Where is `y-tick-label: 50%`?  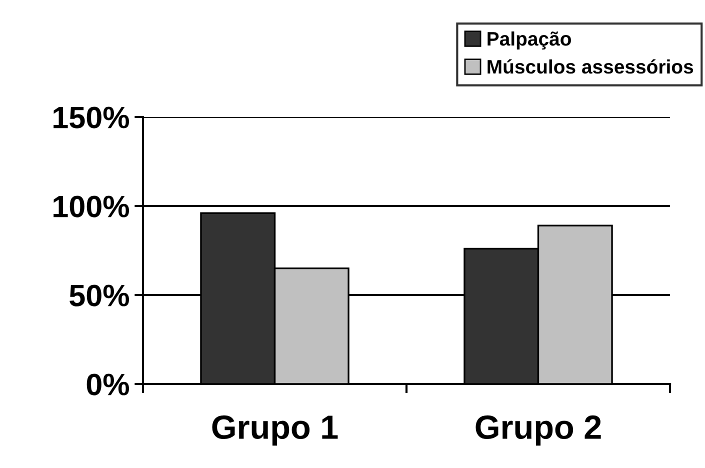
y-tick-label: 50% is located at coordinates (99, 295).